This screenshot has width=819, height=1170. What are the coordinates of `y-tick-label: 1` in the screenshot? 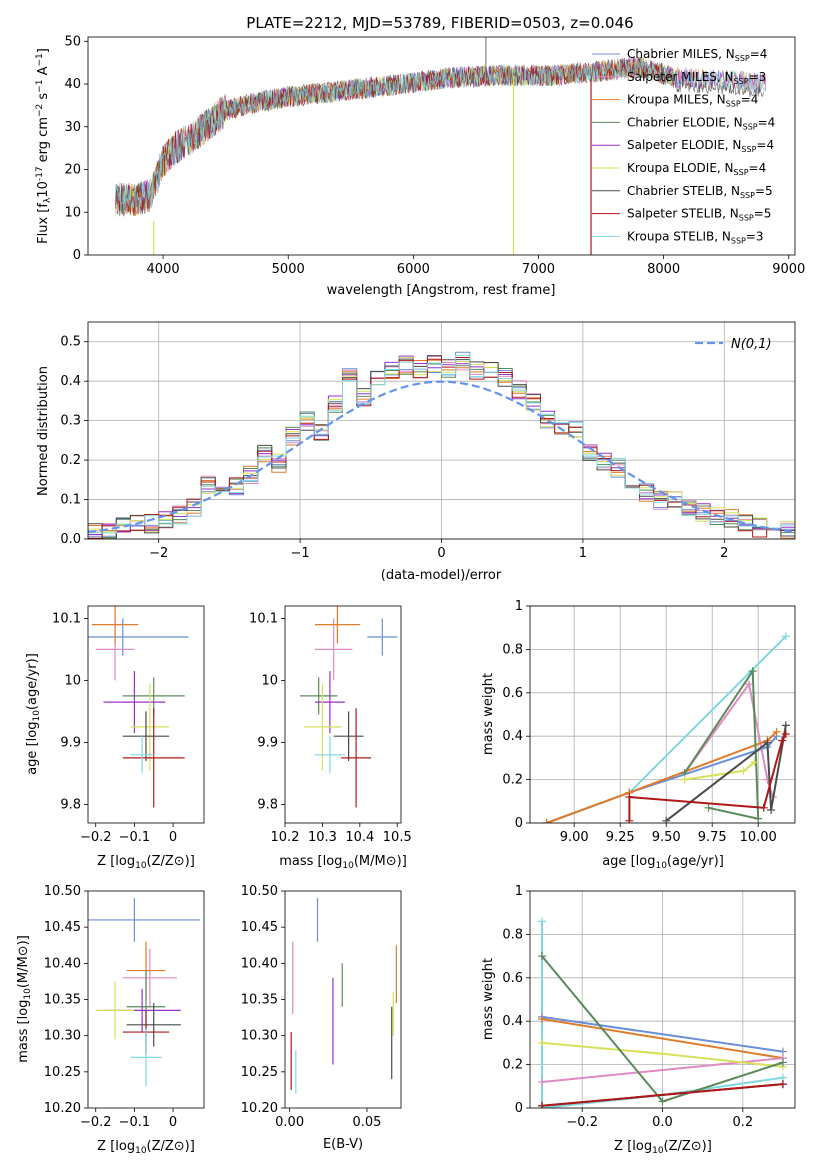 It's located at (519, 891).